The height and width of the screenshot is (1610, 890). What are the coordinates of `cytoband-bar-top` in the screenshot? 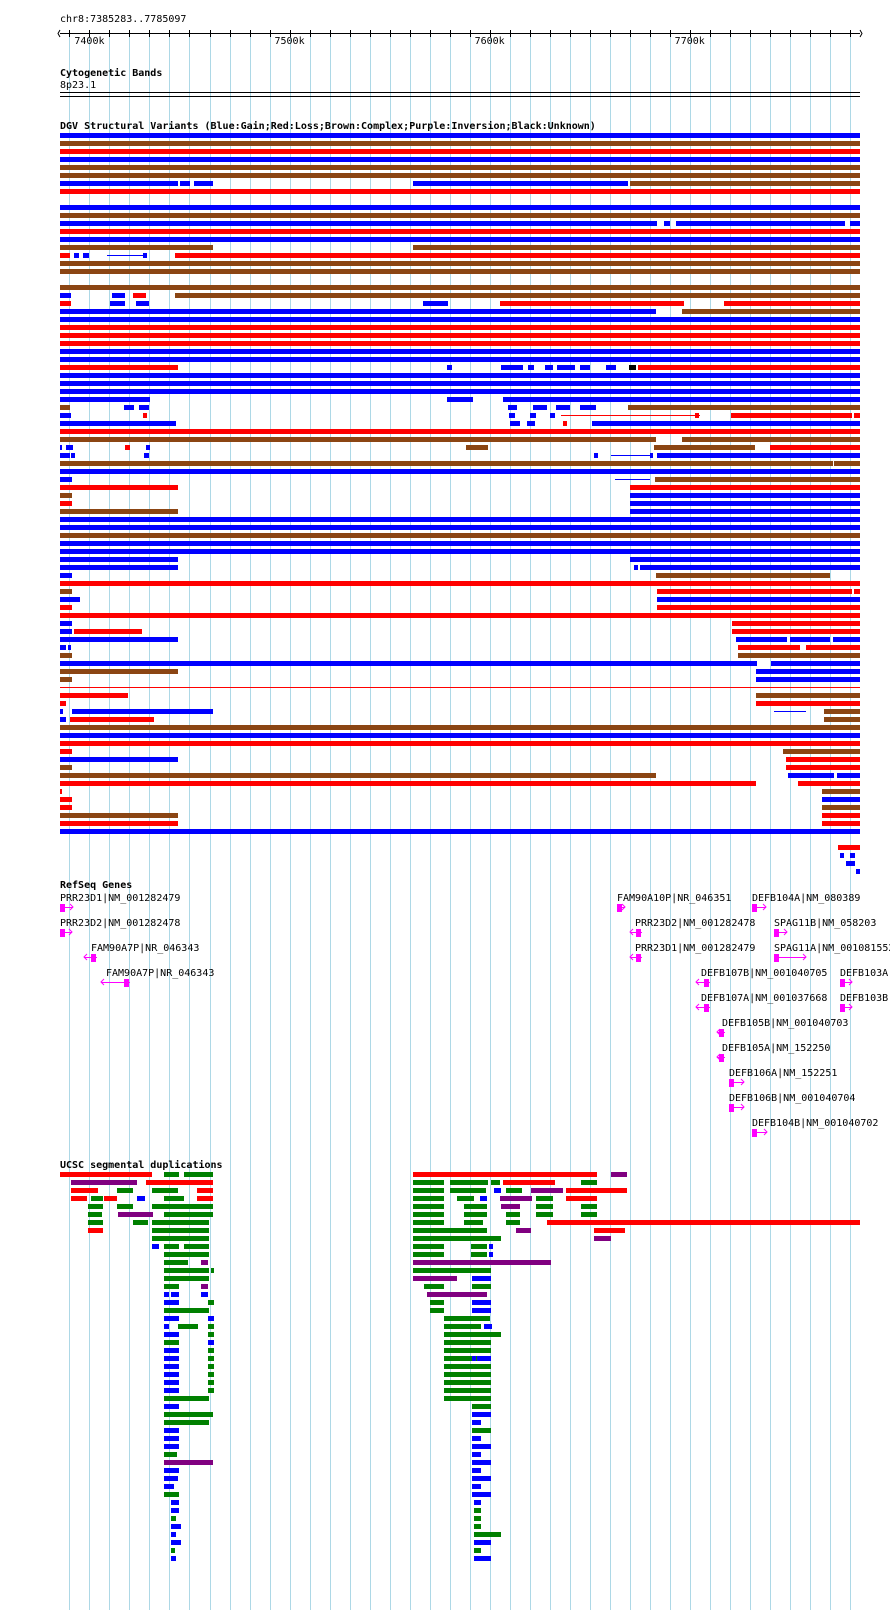 It's located at (460, 92).